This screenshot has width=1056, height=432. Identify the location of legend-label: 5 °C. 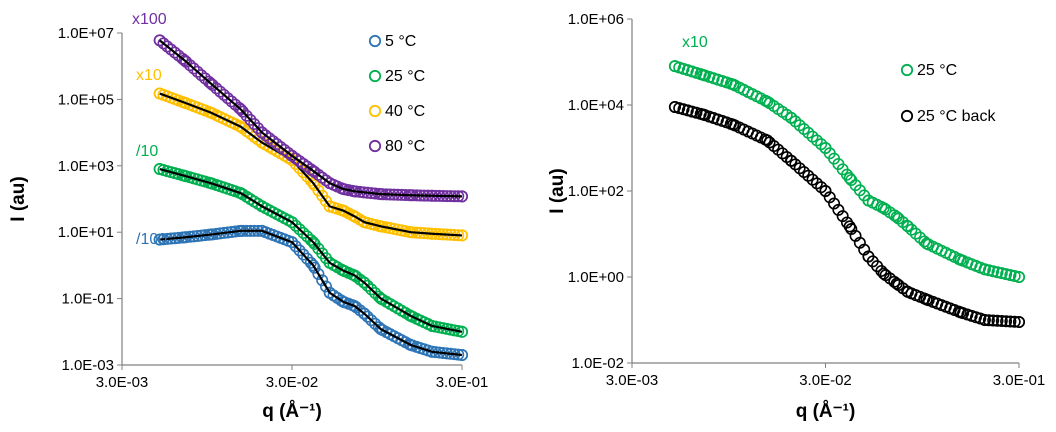
(400, 41).